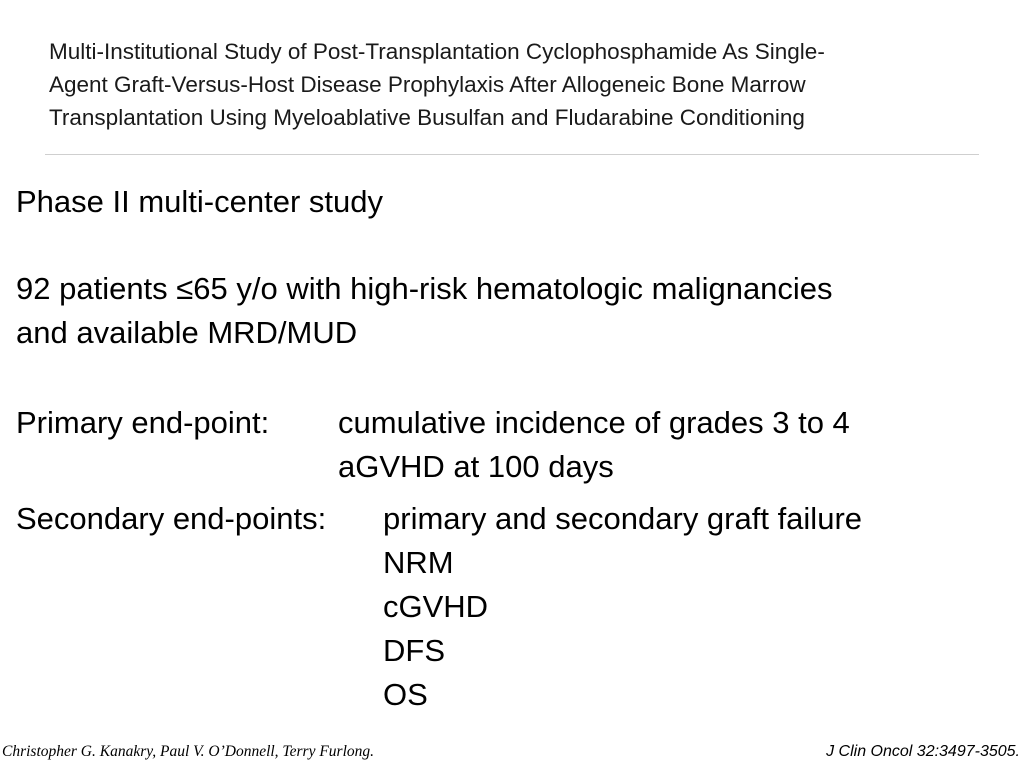 The width and height of the screenshot is (1024, 768). I want to click on secondary-endpoints-label: Secondary end-points:, so click(171, 518).